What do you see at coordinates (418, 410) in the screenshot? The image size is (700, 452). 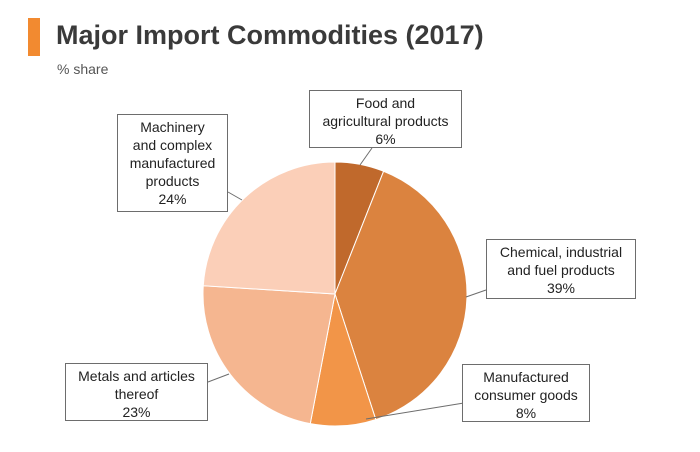 I see `leader-line-consumer-goods` at bounding box center [418, 410].